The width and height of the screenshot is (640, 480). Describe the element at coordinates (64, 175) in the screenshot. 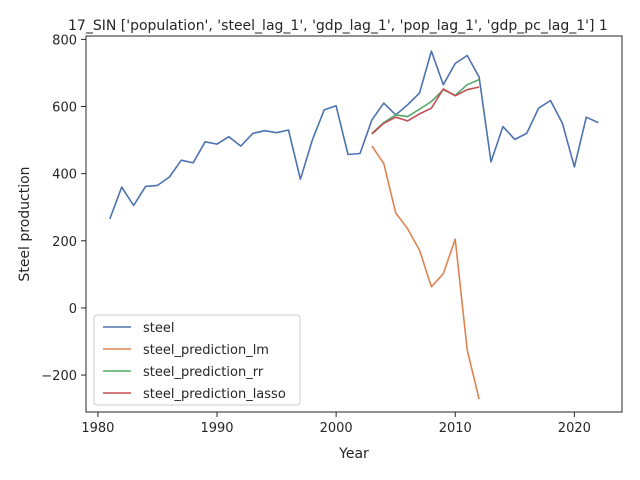

I see `y-tick-label: 400` at that location.